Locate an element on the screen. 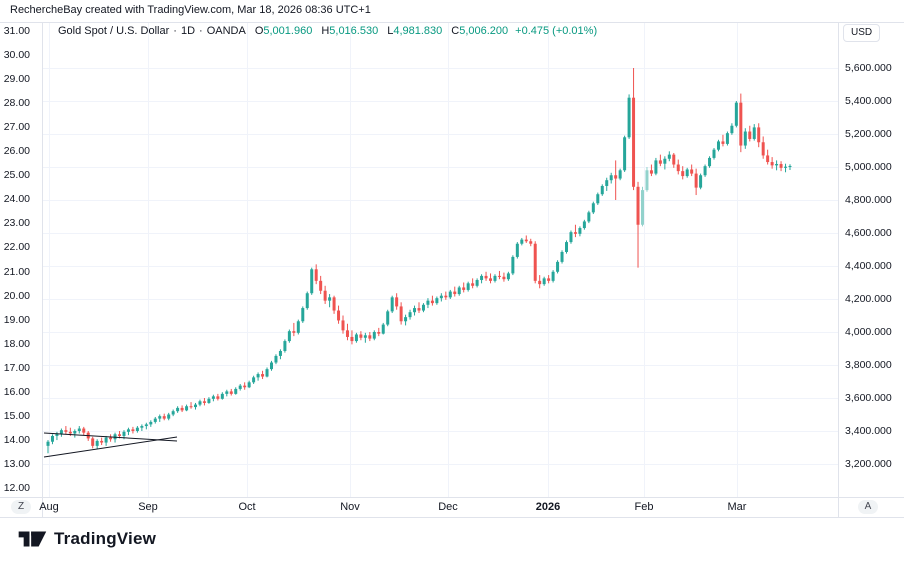 The height and width of the screenshot is (562, 904). high-value: H5,016.530 is located at coordinates (350, 31).